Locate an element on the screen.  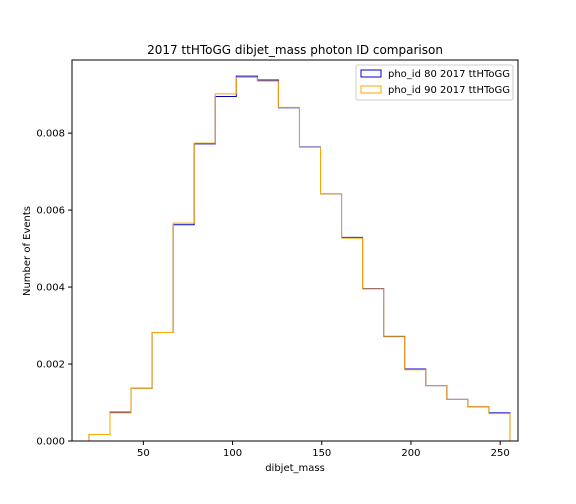
y-tick-label: 0.002 is located at coordinates (50, 365).